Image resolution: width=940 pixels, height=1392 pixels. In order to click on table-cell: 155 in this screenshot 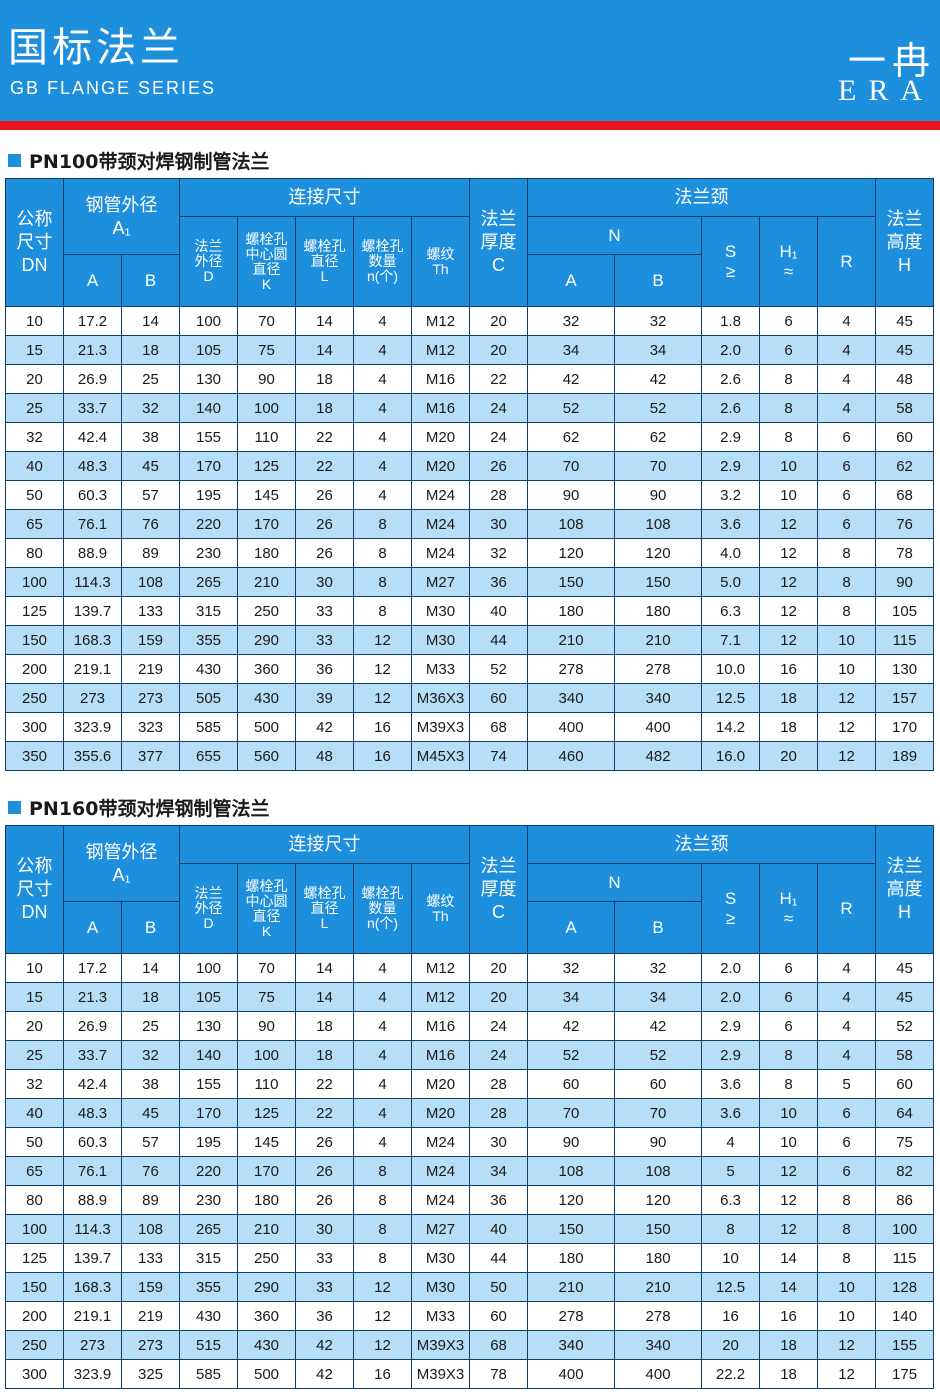, I will do `click(208, 1084)`.